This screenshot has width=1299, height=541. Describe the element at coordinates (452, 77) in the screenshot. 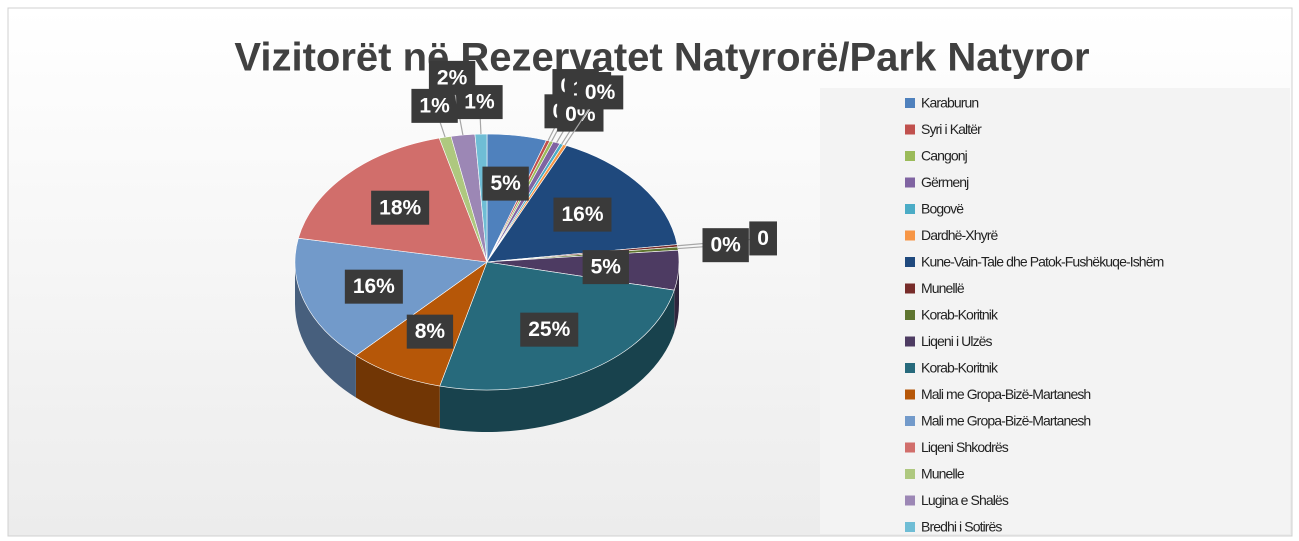

I see `data-label: 2%` at that location.